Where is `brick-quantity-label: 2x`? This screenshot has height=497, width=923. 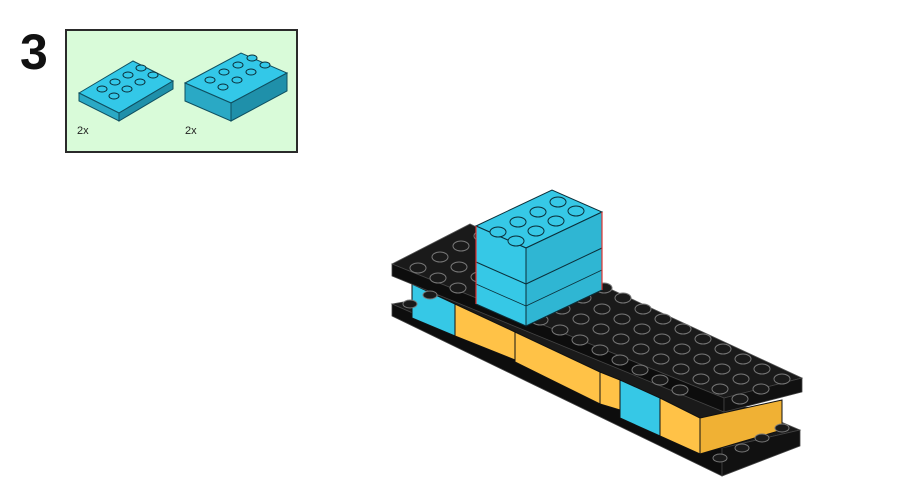 brick-quantity-label: 2x is located at coordinates (191, 131).